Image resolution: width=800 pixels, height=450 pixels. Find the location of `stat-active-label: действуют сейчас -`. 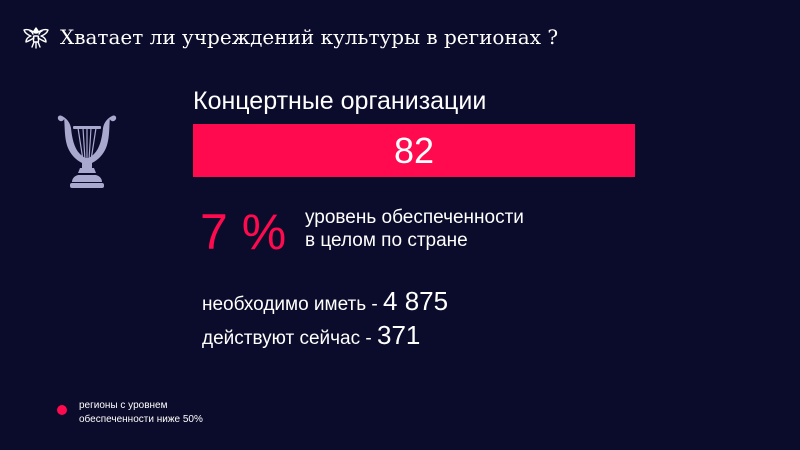

stat-active-label: действуют сейчас - is located at coordinates (289, 338).